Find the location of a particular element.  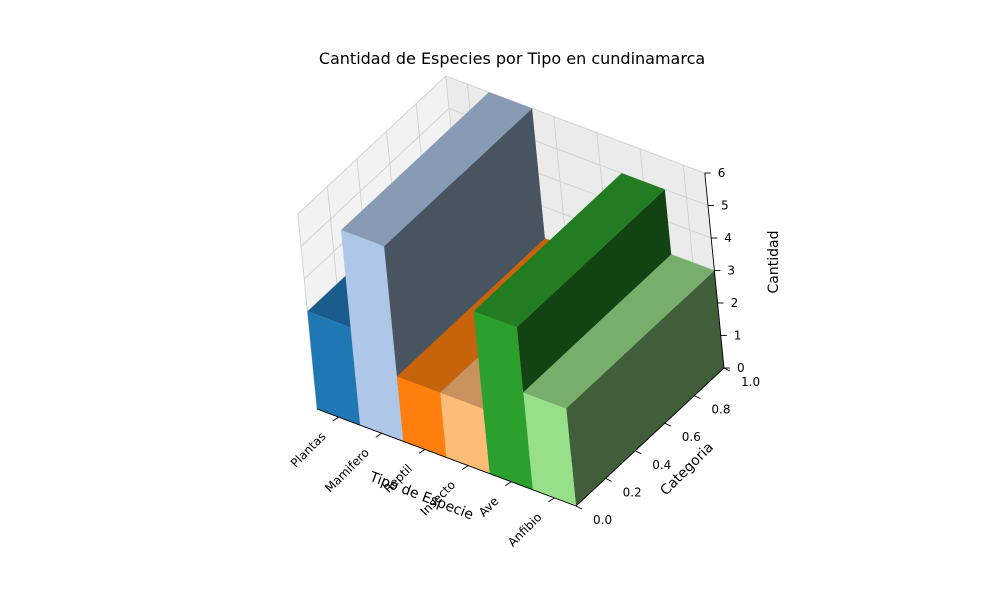

x-axis-label: Tipo de Especie is located at coordinates (420, 496).